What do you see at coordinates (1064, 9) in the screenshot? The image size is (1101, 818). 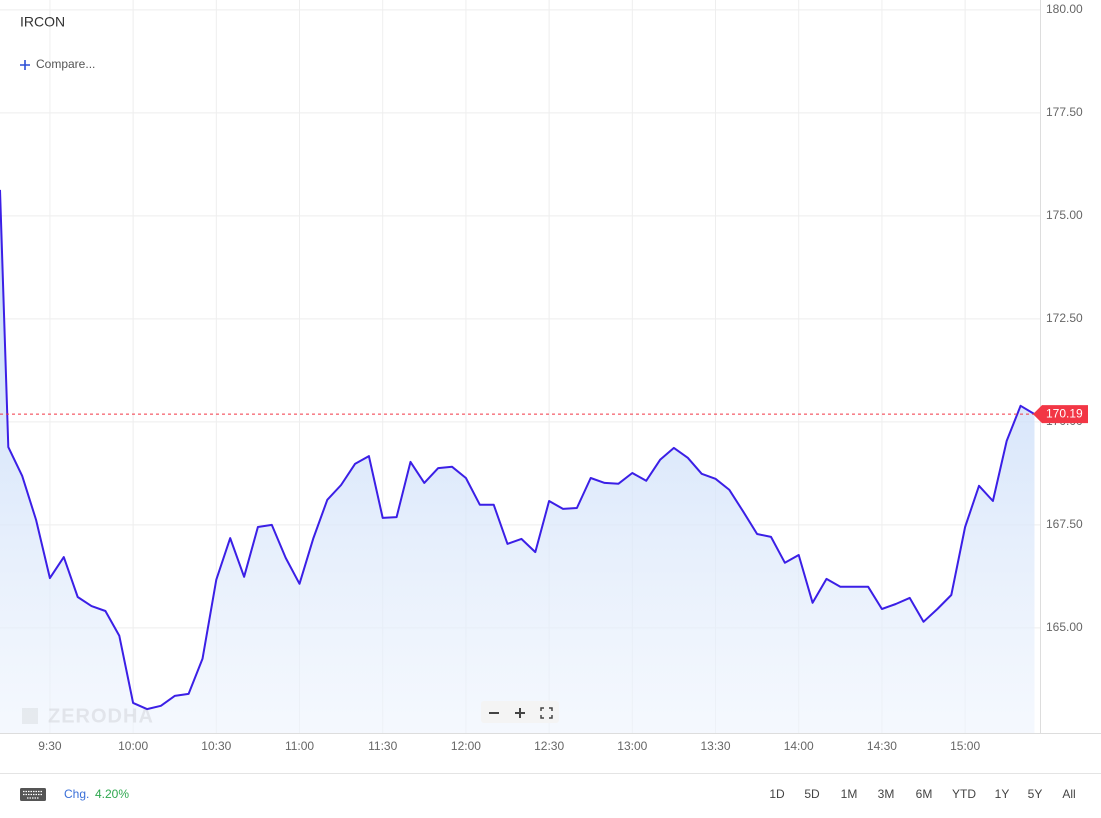 I see `y-tick-label: 180.00` at bounding box center [1064, 9].